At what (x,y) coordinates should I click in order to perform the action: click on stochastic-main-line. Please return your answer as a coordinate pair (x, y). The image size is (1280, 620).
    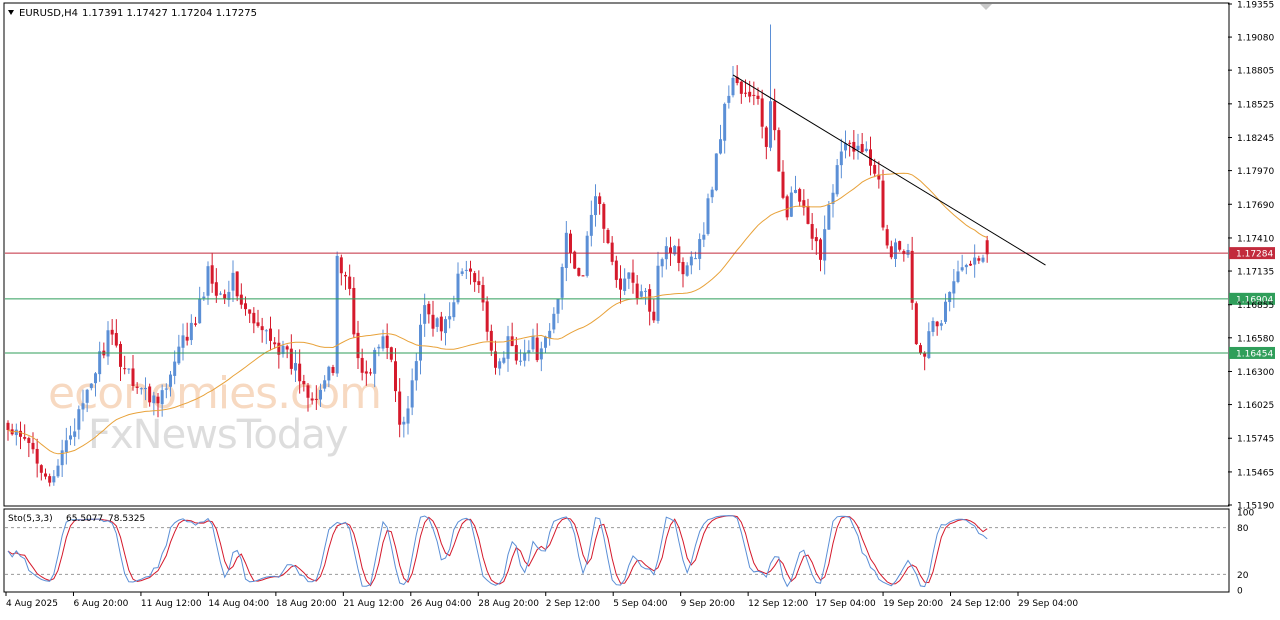
    Looking at the image, I should click on (497, 551).